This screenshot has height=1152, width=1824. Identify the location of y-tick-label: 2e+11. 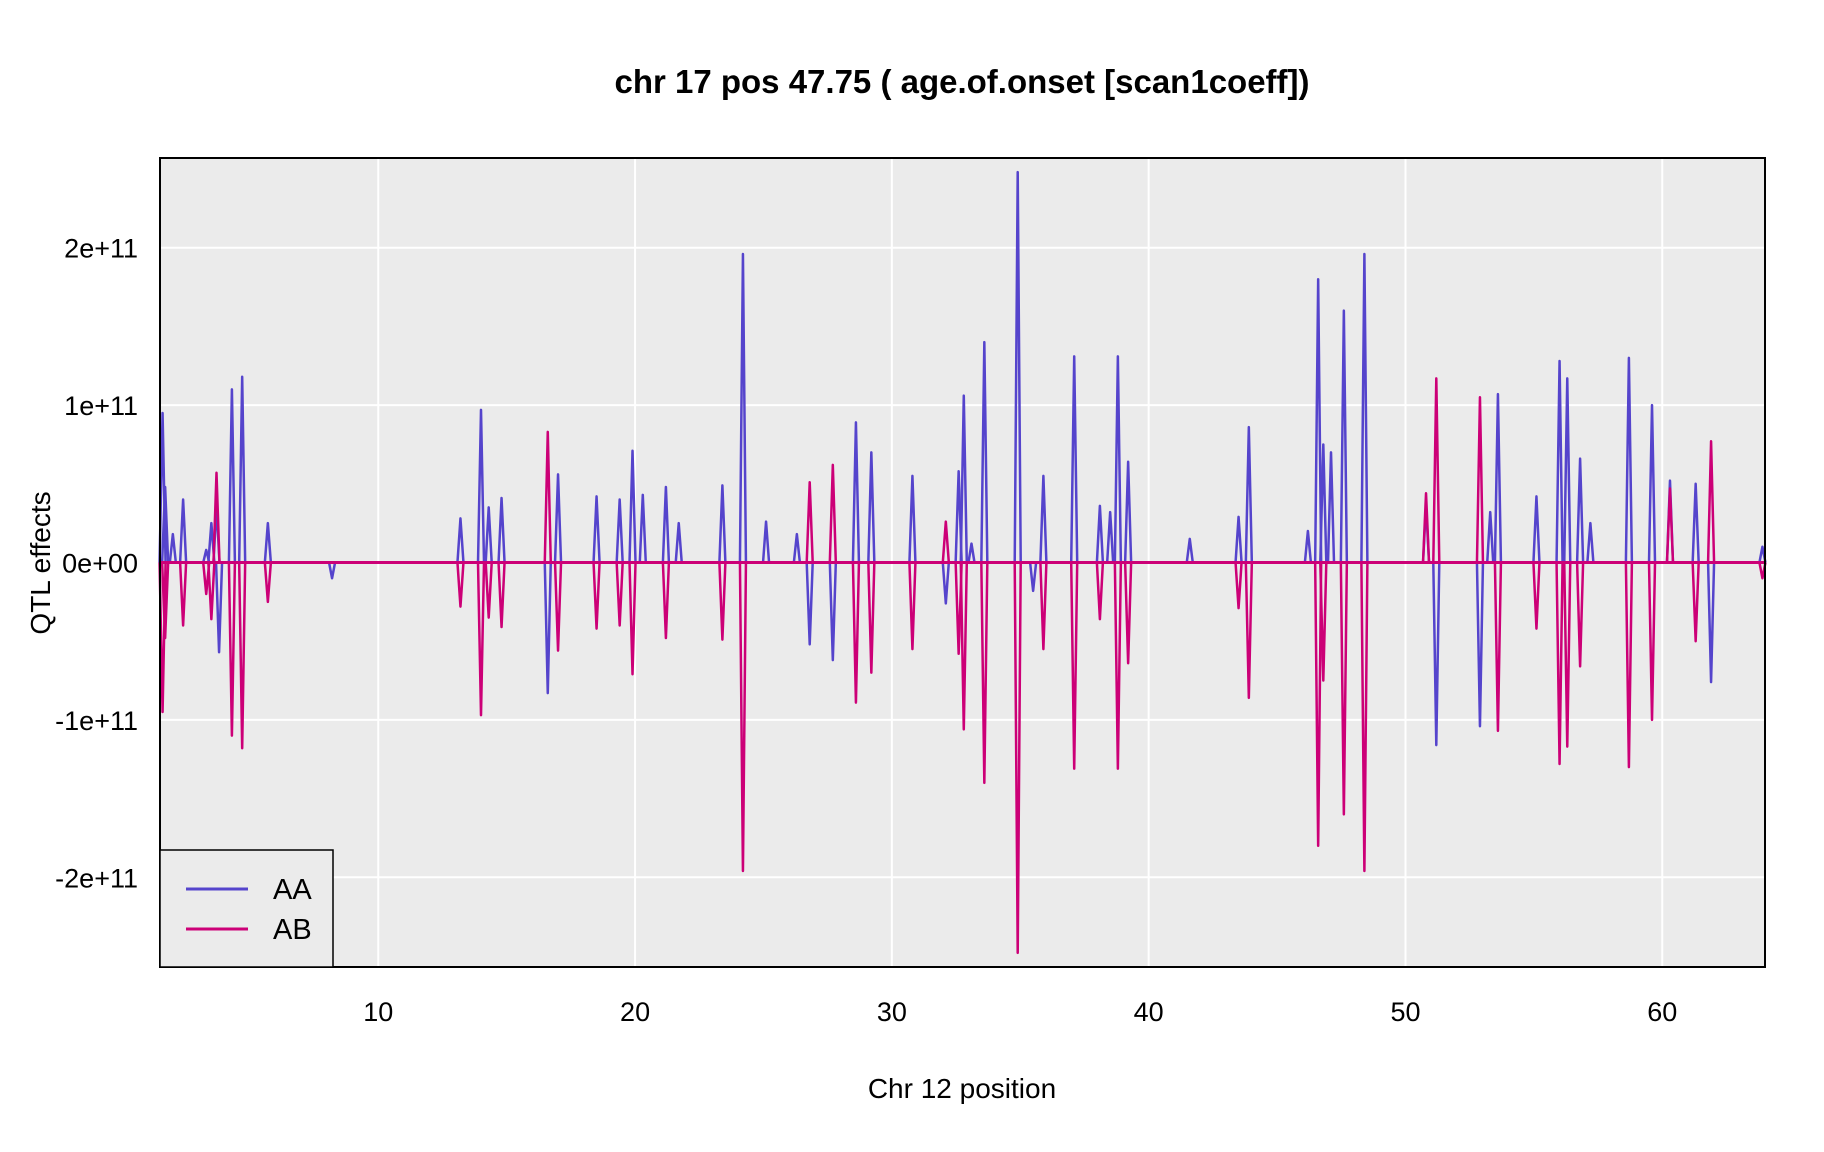
(101, 249).